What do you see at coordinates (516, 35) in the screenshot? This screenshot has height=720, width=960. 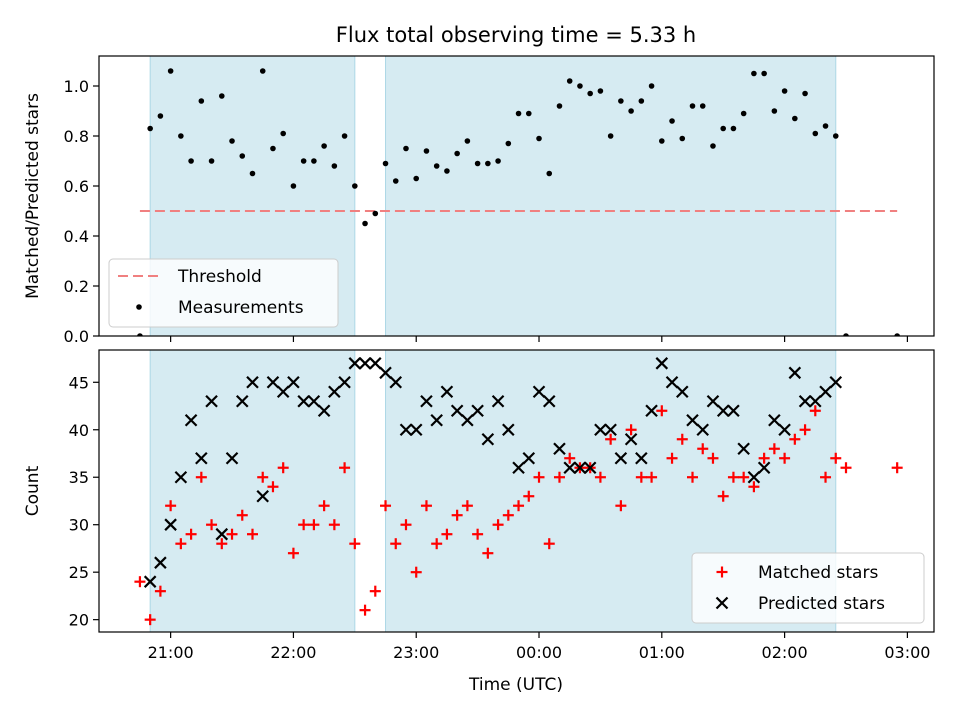 I see `chart-title: Flux total observing time = 5.33 h` at bounding box center [516, 35].